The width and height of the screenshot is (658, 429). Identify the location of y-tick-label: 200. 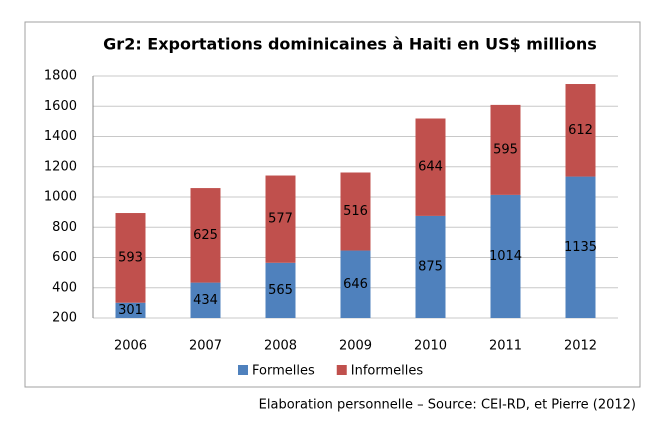
(64, 318).